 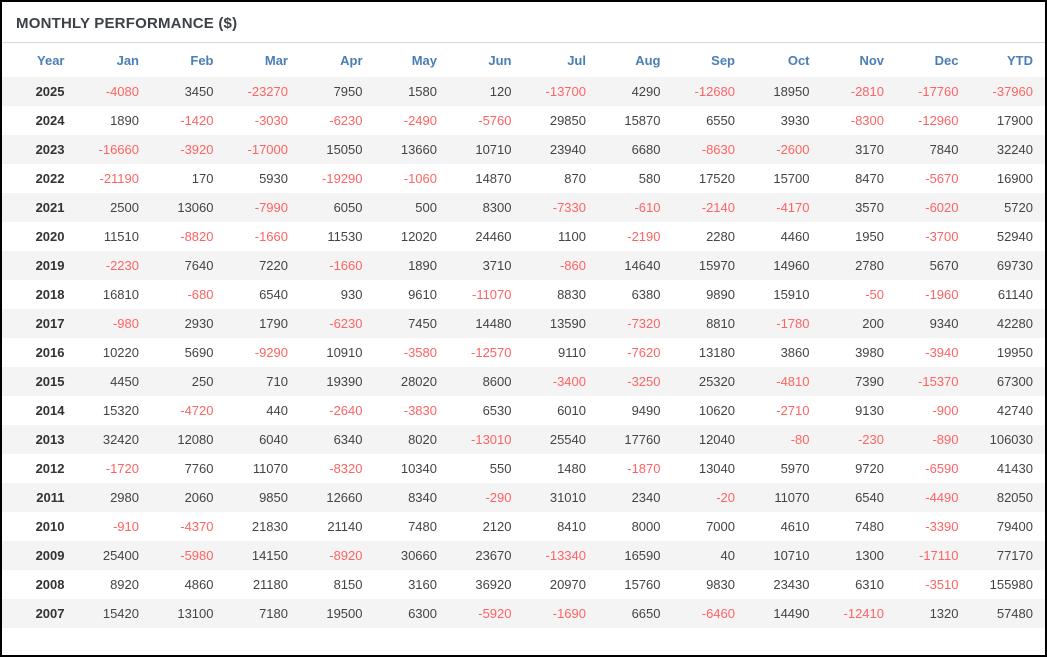 I want to click on value-cell: 23670, so click(x=493, y=555).